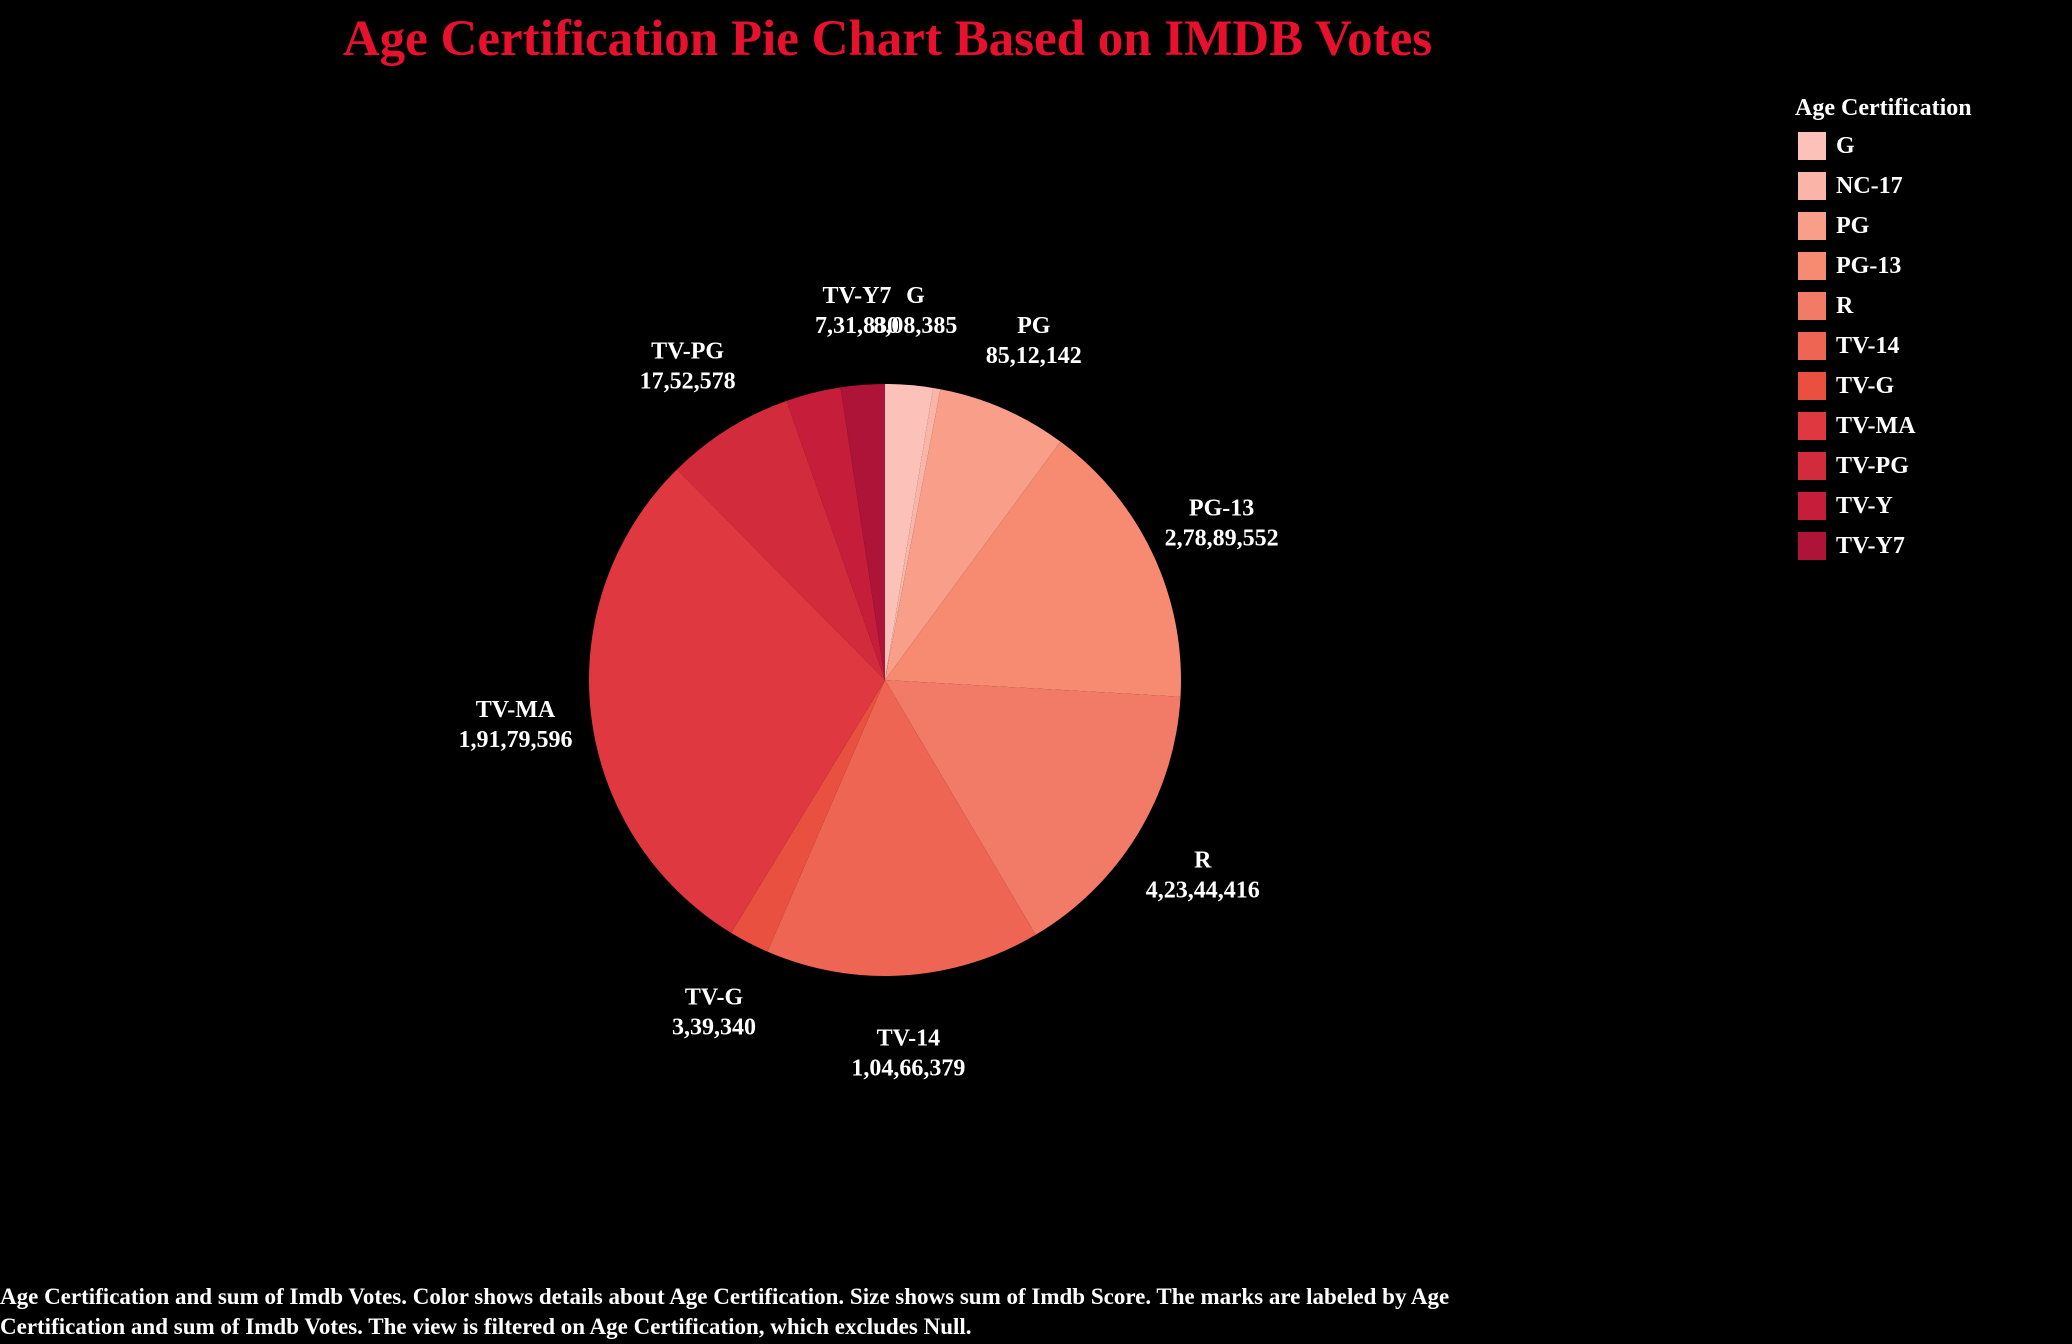 This screenshot has width=2072, height=1344. Describe the element at coordinates (781, 540) in the screenshot. I see `pie-slice-tv-pg` at that location.